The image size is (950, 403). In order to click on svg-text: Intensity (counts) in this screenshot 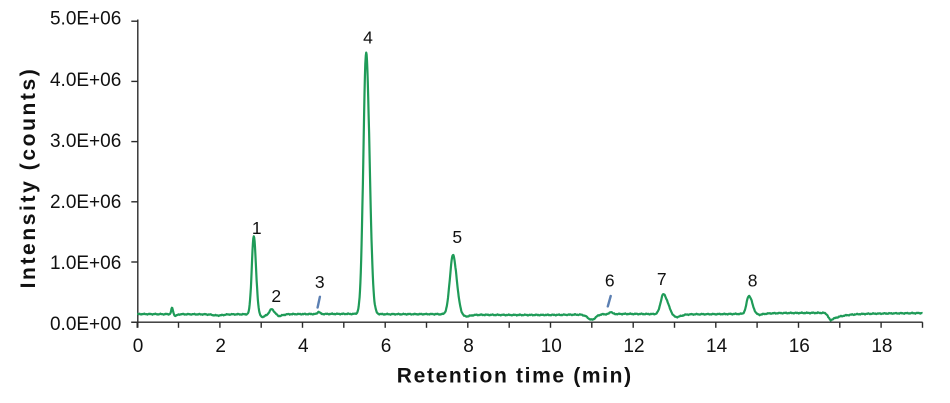, I will do `click(28, 178)`.